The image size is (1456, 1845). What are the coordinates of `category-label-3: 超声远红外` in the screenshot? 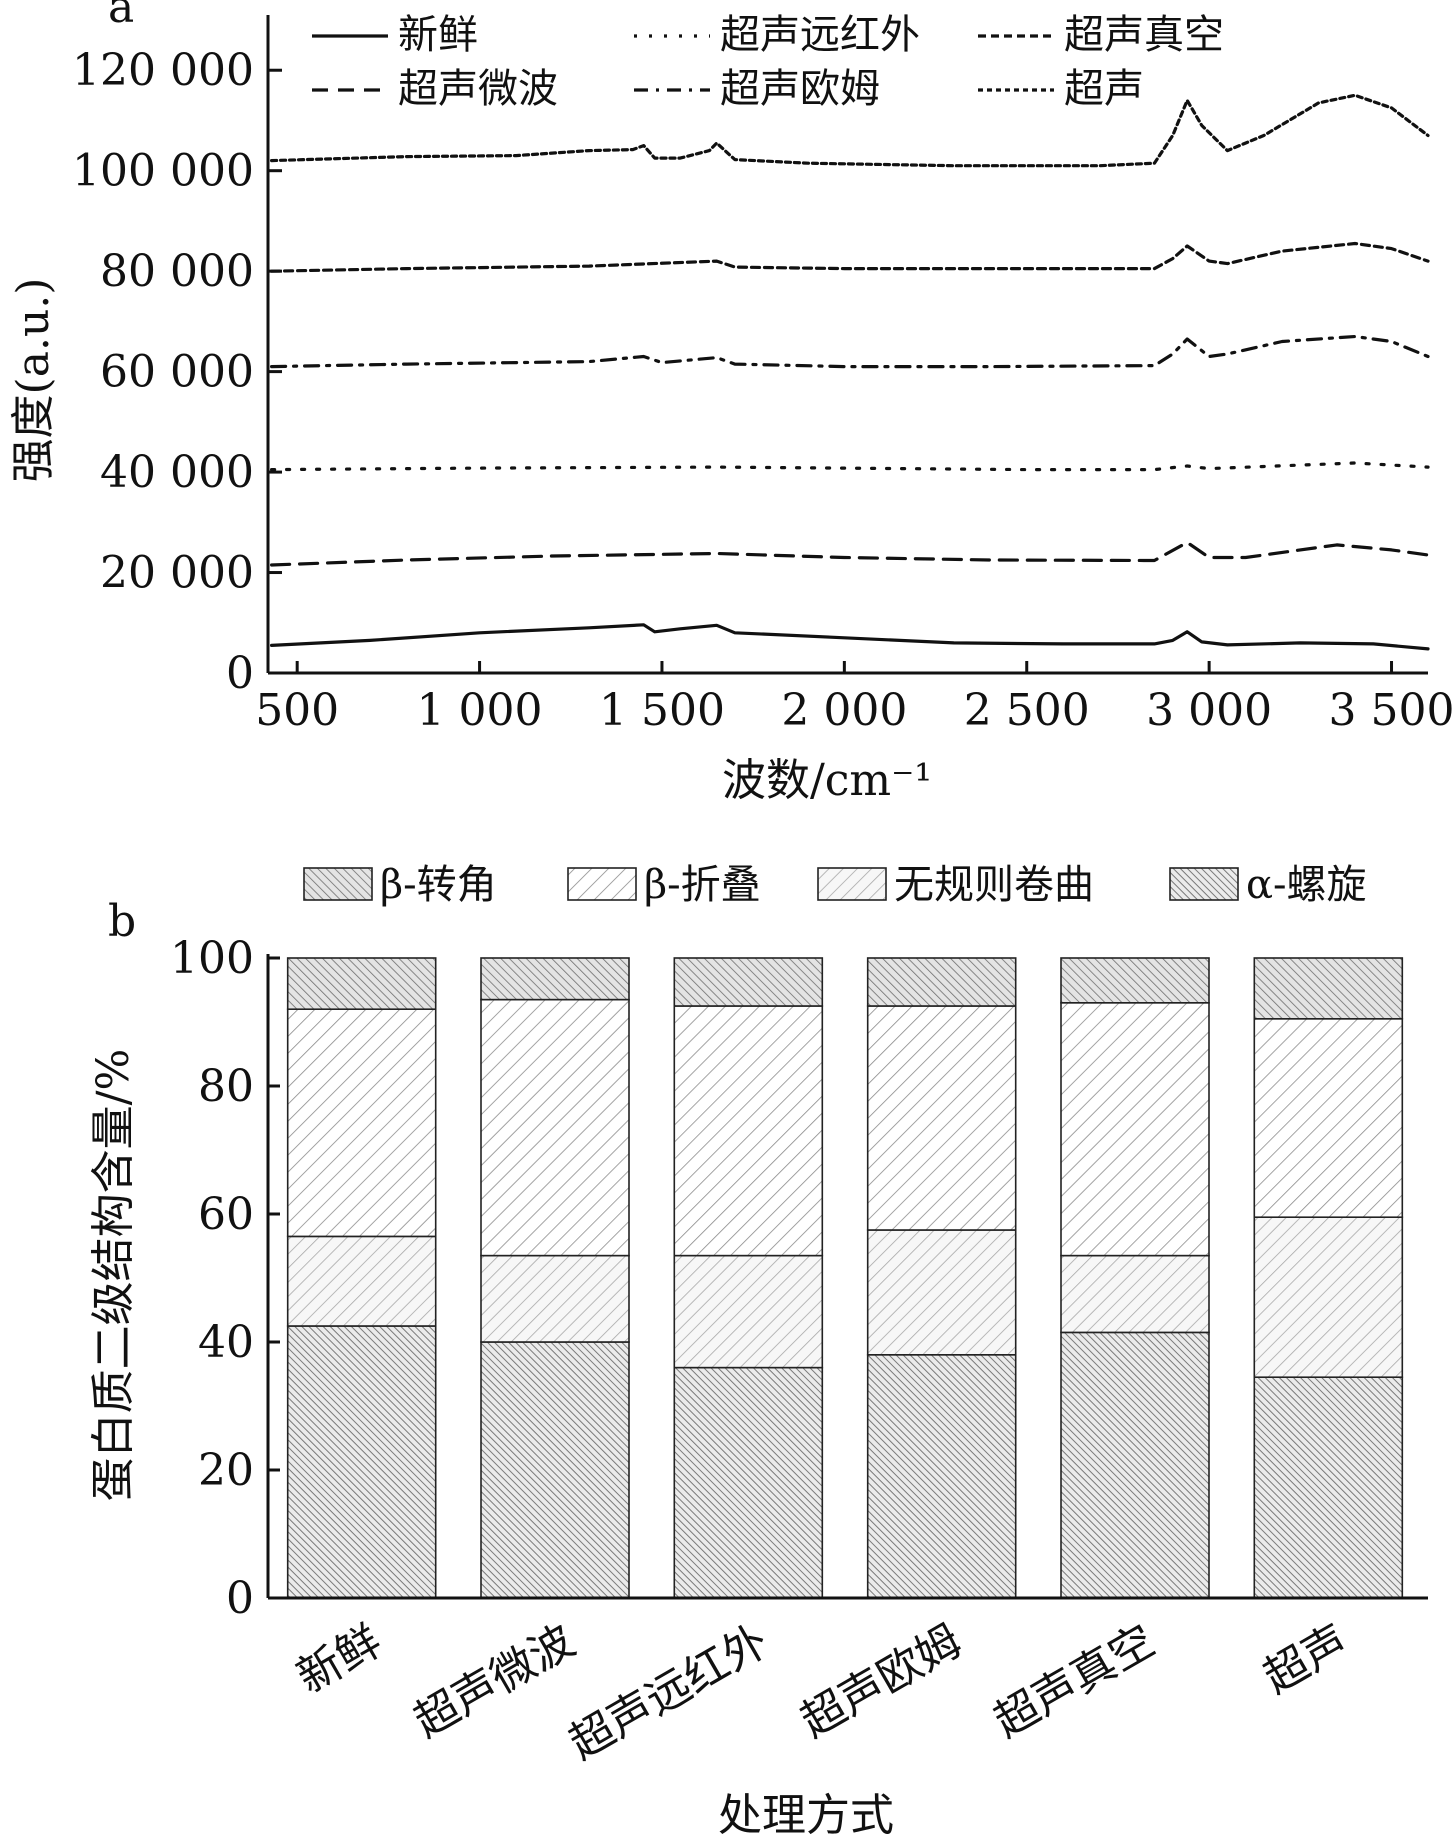 It's located at (669, 1692).